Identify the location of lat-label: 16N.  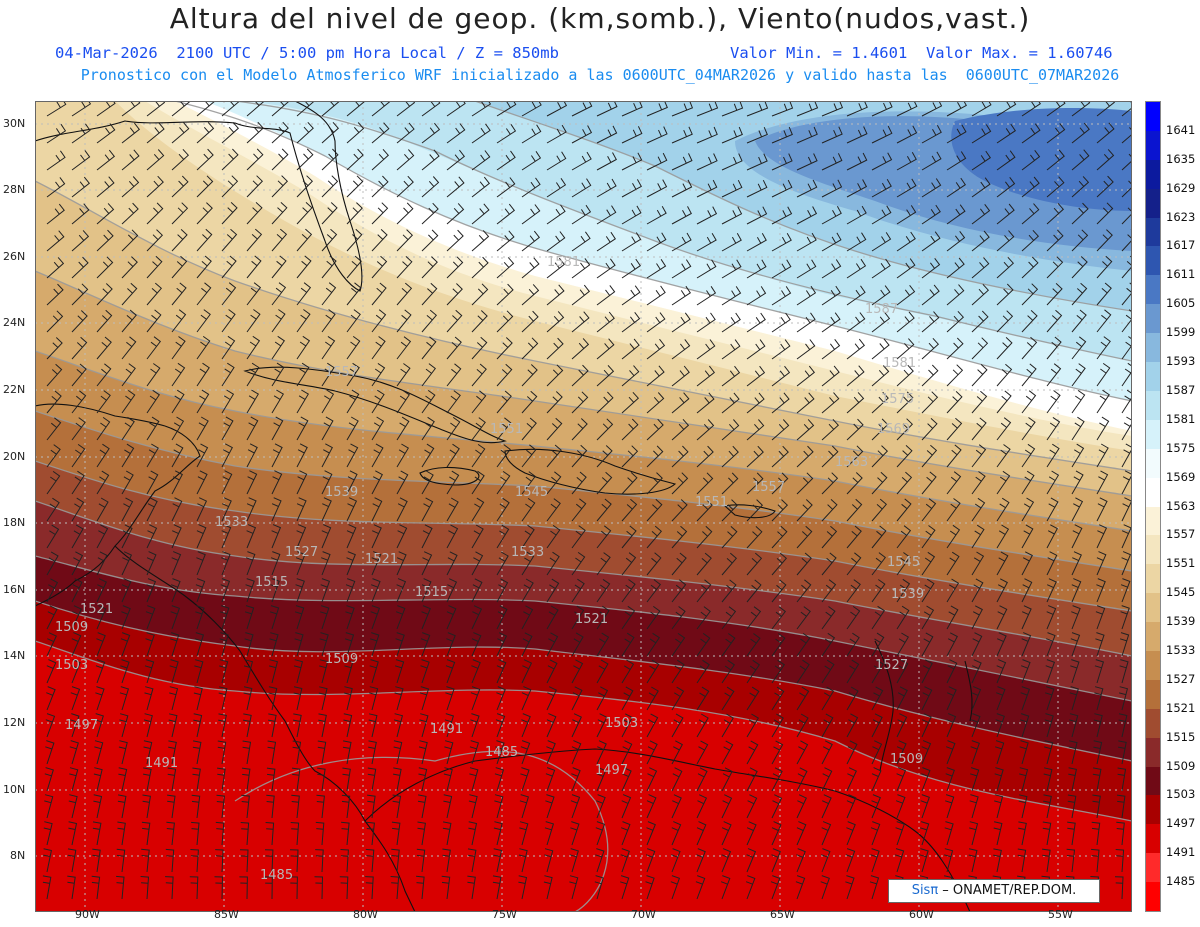
(14, 589).